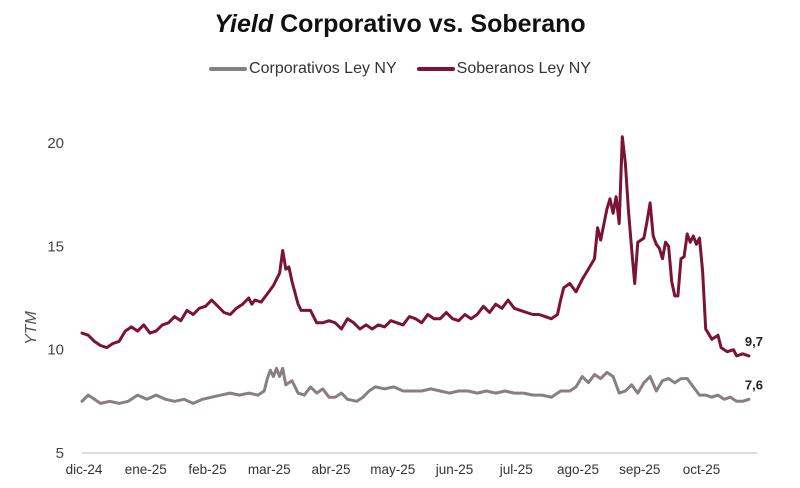 The image size is (800, 488). What do you see at coordinates (244, 24) in the screenshot?
I see `title-italic: Yield` at bounding box center [244, 24].